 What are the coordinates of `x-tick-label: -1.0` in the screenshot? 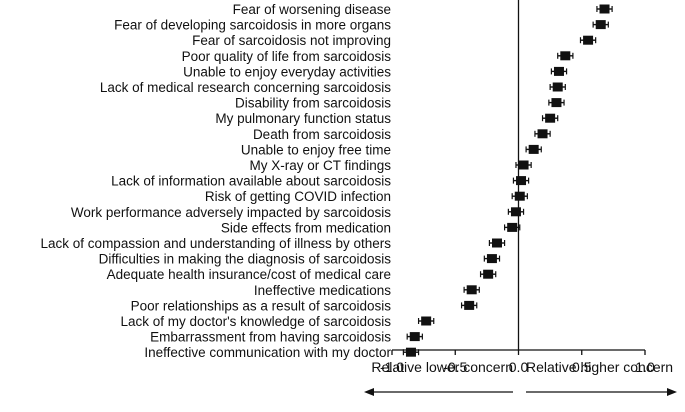 It's located at (392, 367).